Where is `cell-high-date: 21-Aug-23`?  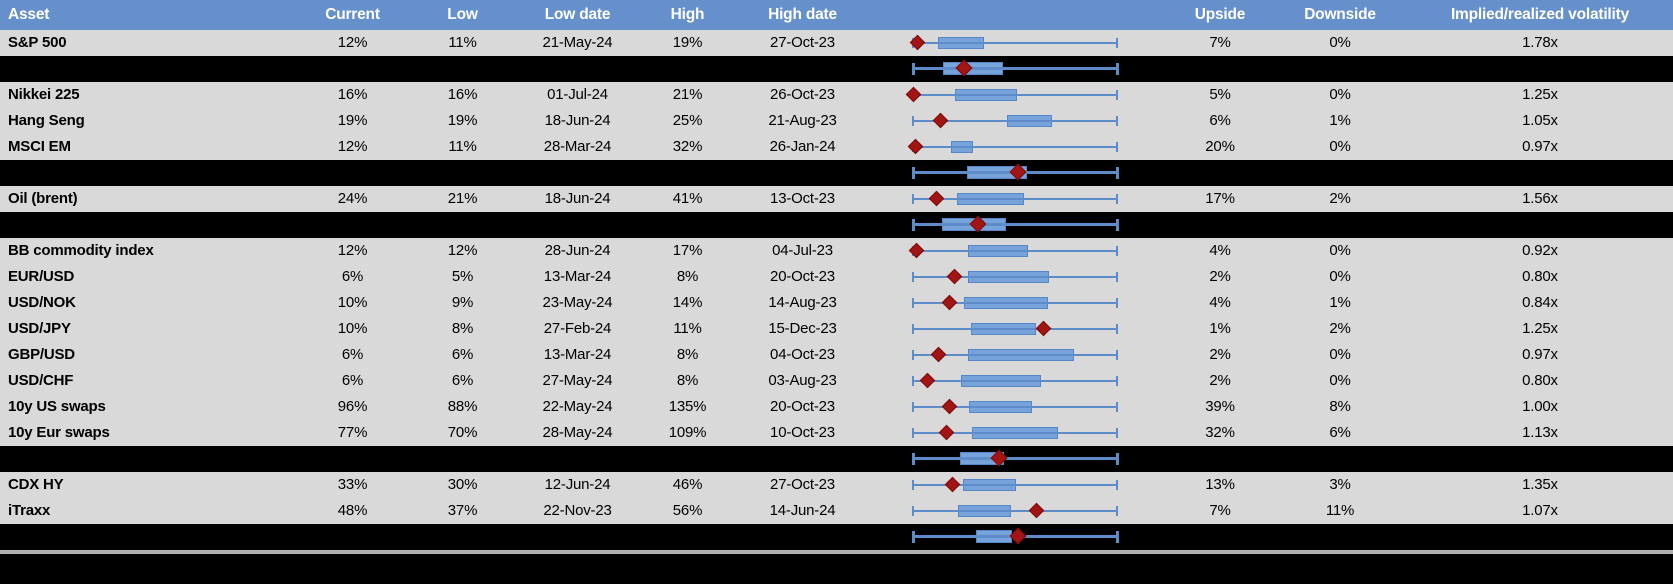
cell-high-date: 21-Aug-23 is located at coordinates (802, 120).